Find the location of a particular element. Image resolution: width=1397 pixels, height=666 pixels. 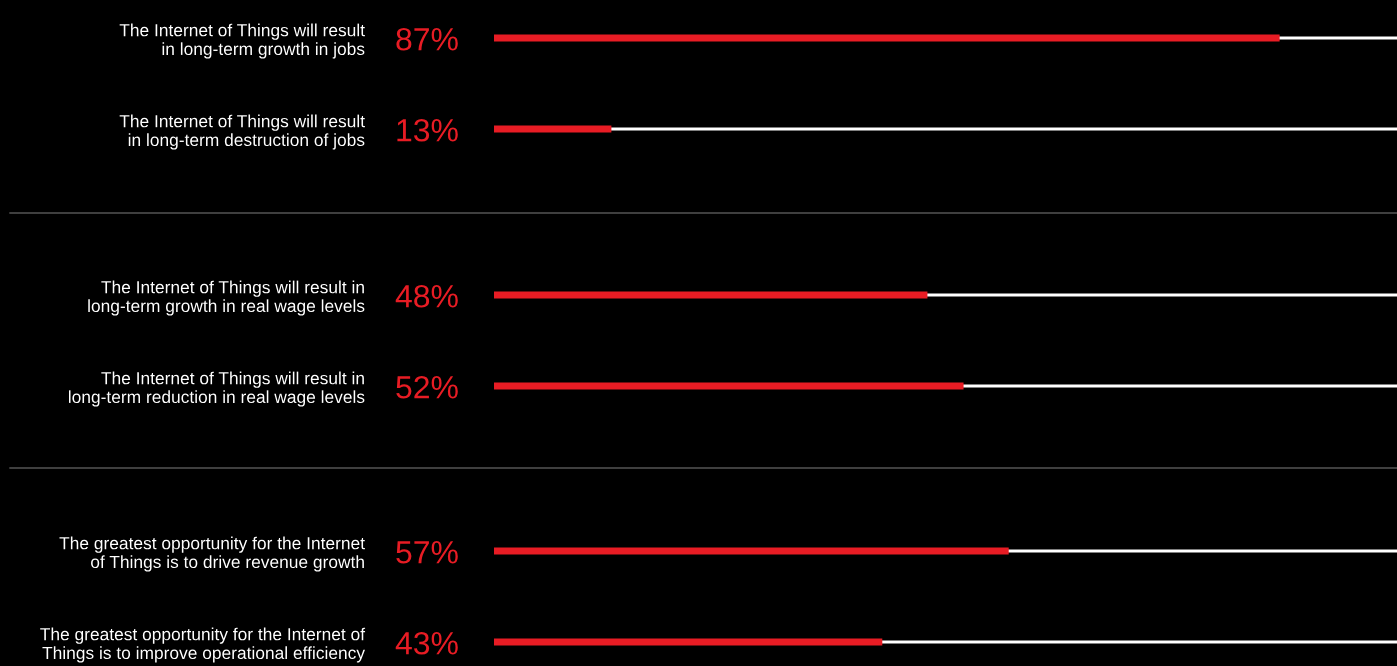

y-tick-label: The Internet of Things will result in long-term reduction in real wage levels is located at coordinates (216, 389).